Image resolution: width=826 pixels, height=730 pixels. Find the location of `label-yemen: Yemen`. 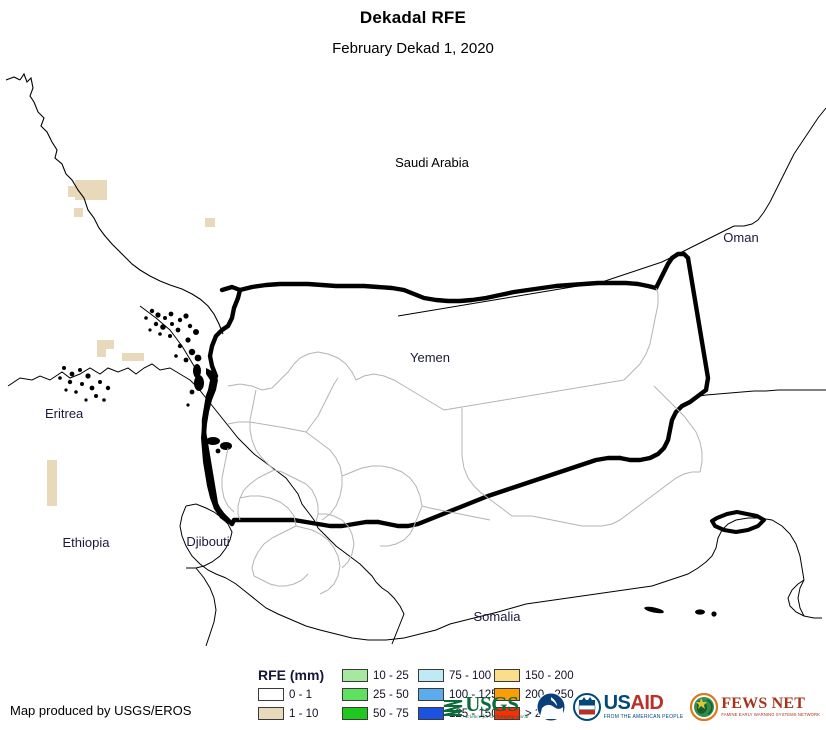

label-yemen: Yemen is located at coordinates (430, 357).